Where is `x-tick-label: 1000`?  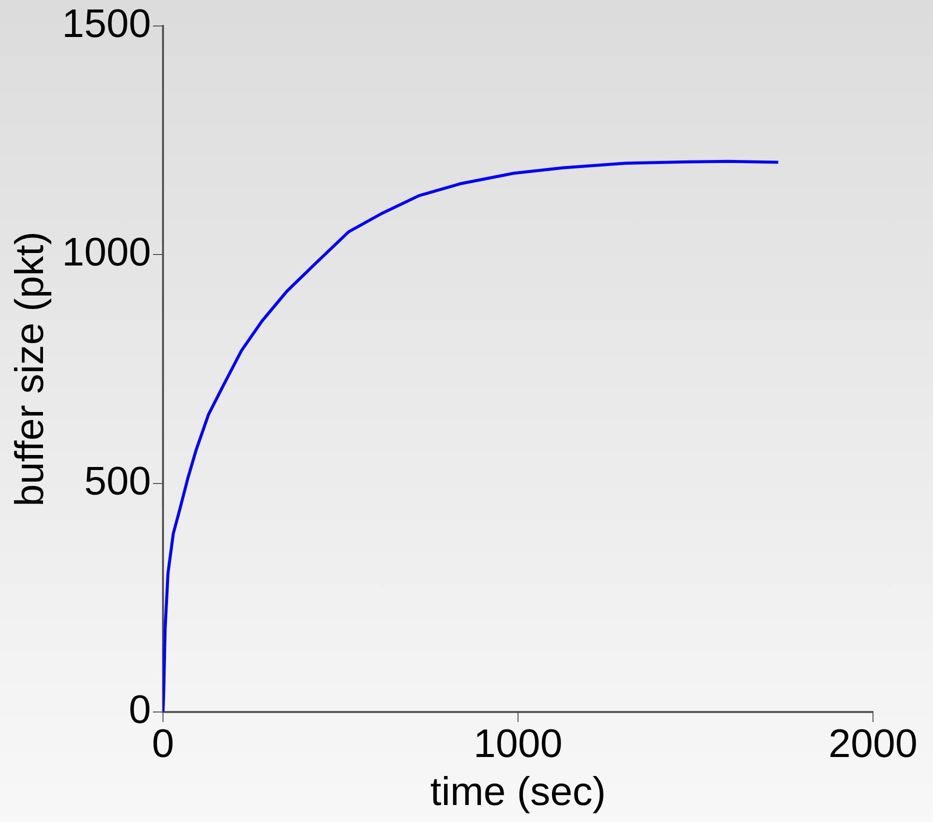
x-tick-label: 1000 is located at coordinates (518, 744).